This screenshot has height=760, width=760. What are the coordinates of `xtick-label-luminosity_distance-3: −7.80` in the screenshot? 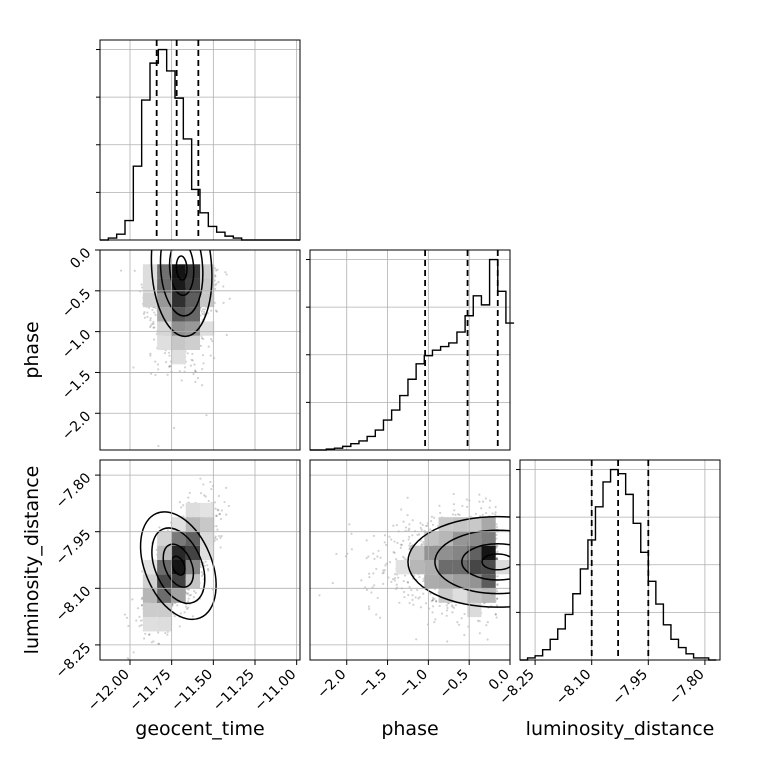 It's located at (687, 688).